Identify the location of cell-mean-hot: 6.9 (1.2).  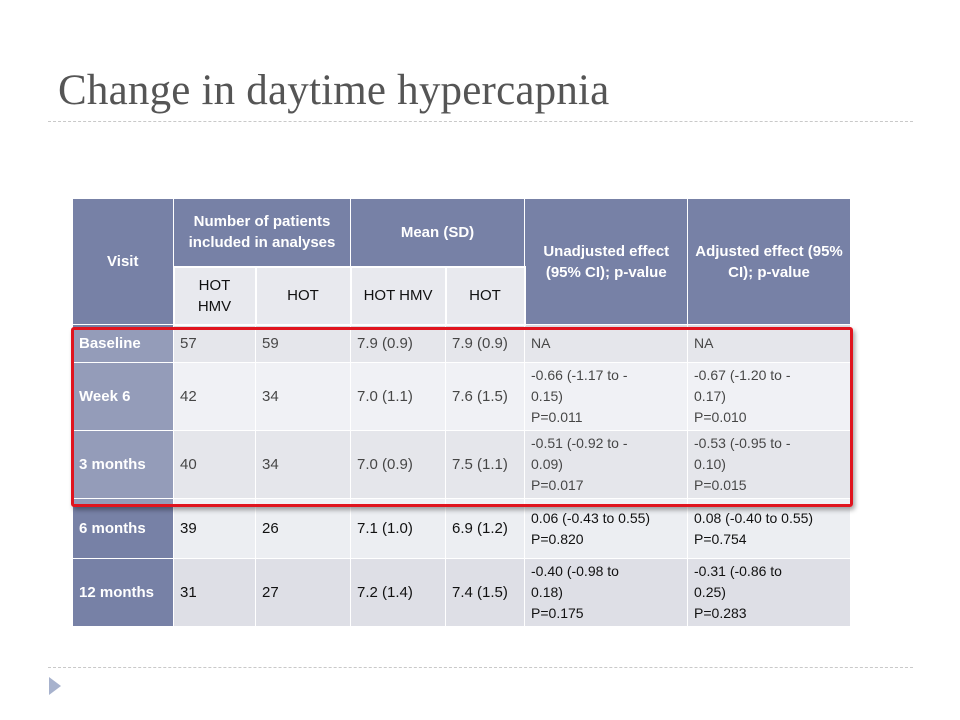
(485, 528).